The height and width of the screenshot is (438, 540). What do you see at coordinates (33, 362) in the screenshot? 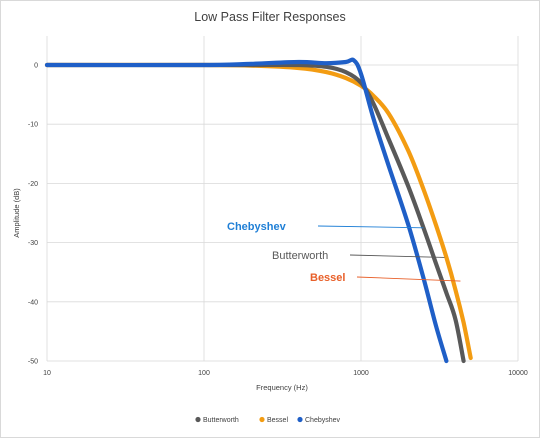
I see `y-tick-label: -50` at bounding box center [33, 362].